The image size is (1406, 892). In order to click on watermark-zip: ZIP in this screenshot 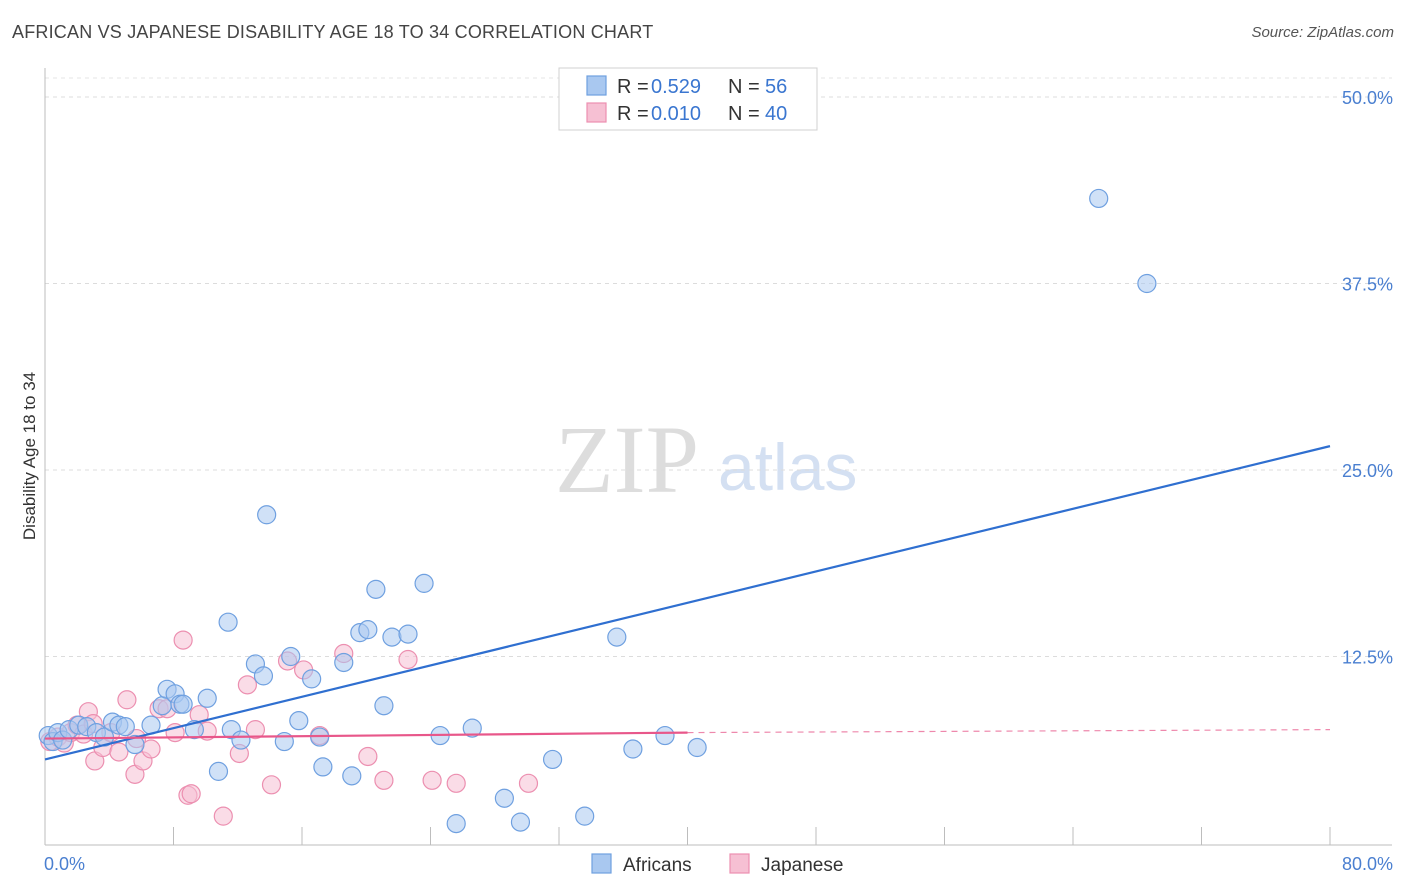, I will do `click(627, 459)`.